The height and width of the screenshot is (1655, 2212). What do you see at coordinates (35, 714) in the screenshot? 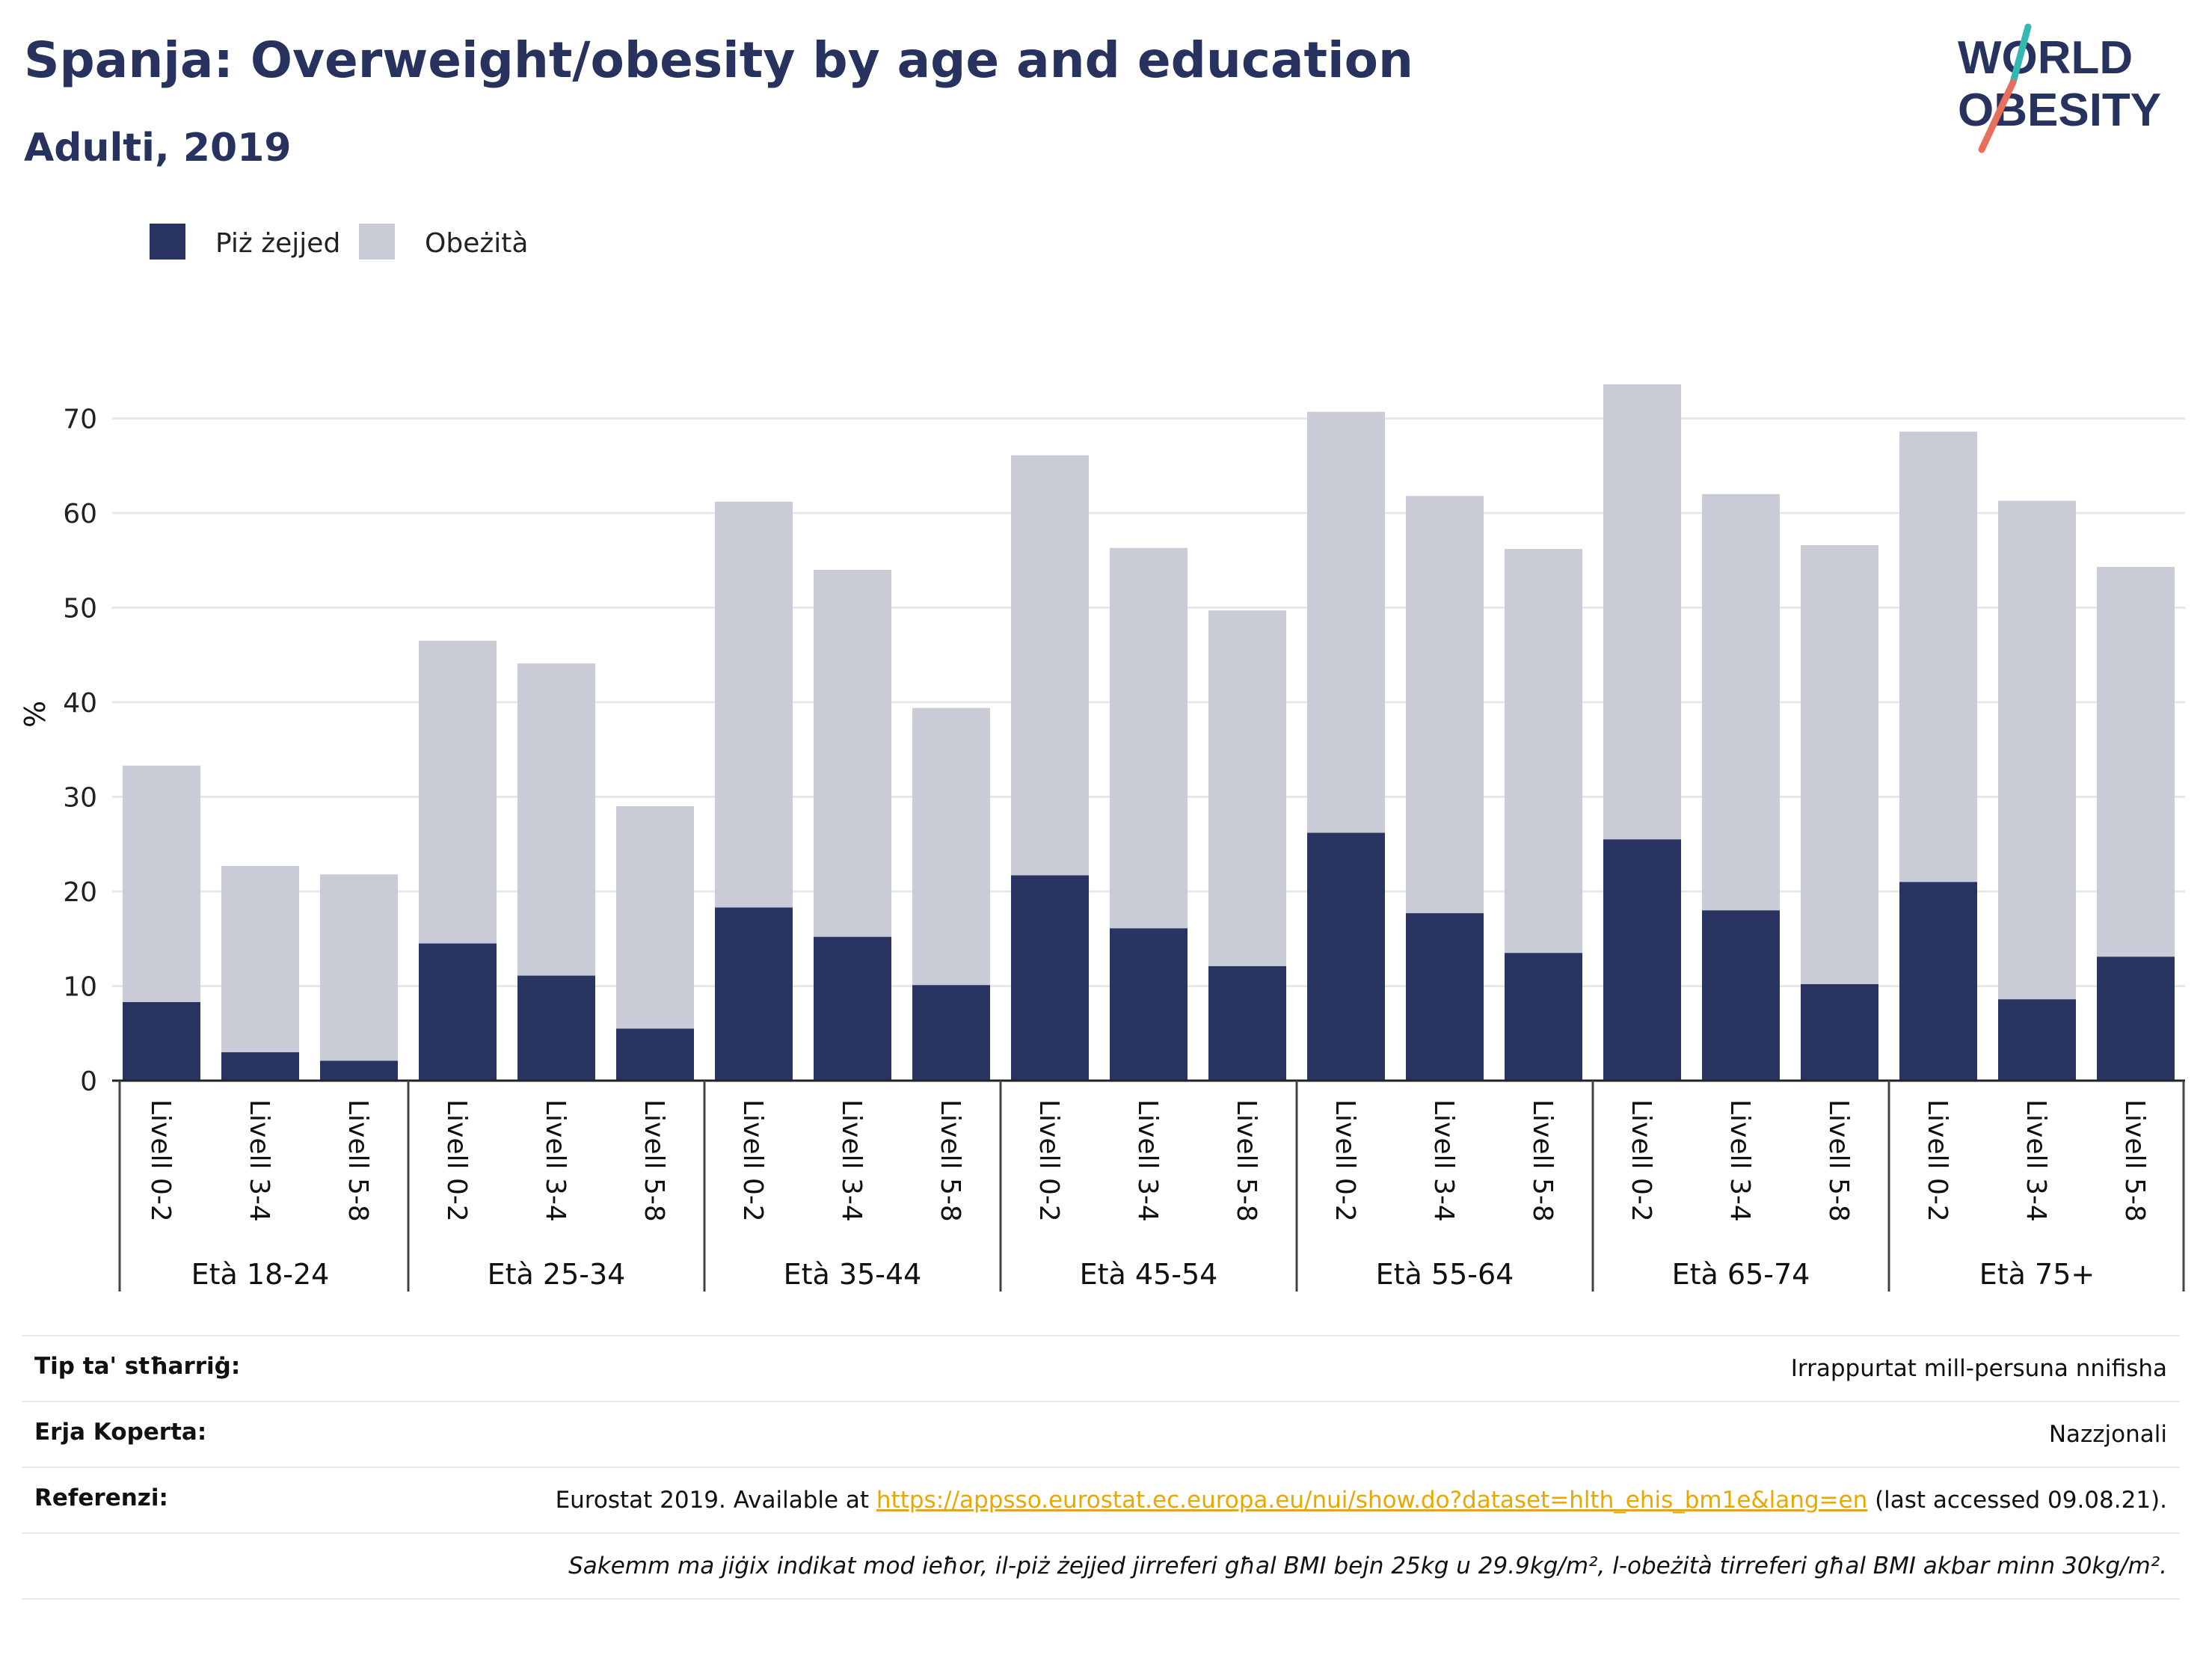
I see `y-axis-label: %` at bounding box center [35, 714].